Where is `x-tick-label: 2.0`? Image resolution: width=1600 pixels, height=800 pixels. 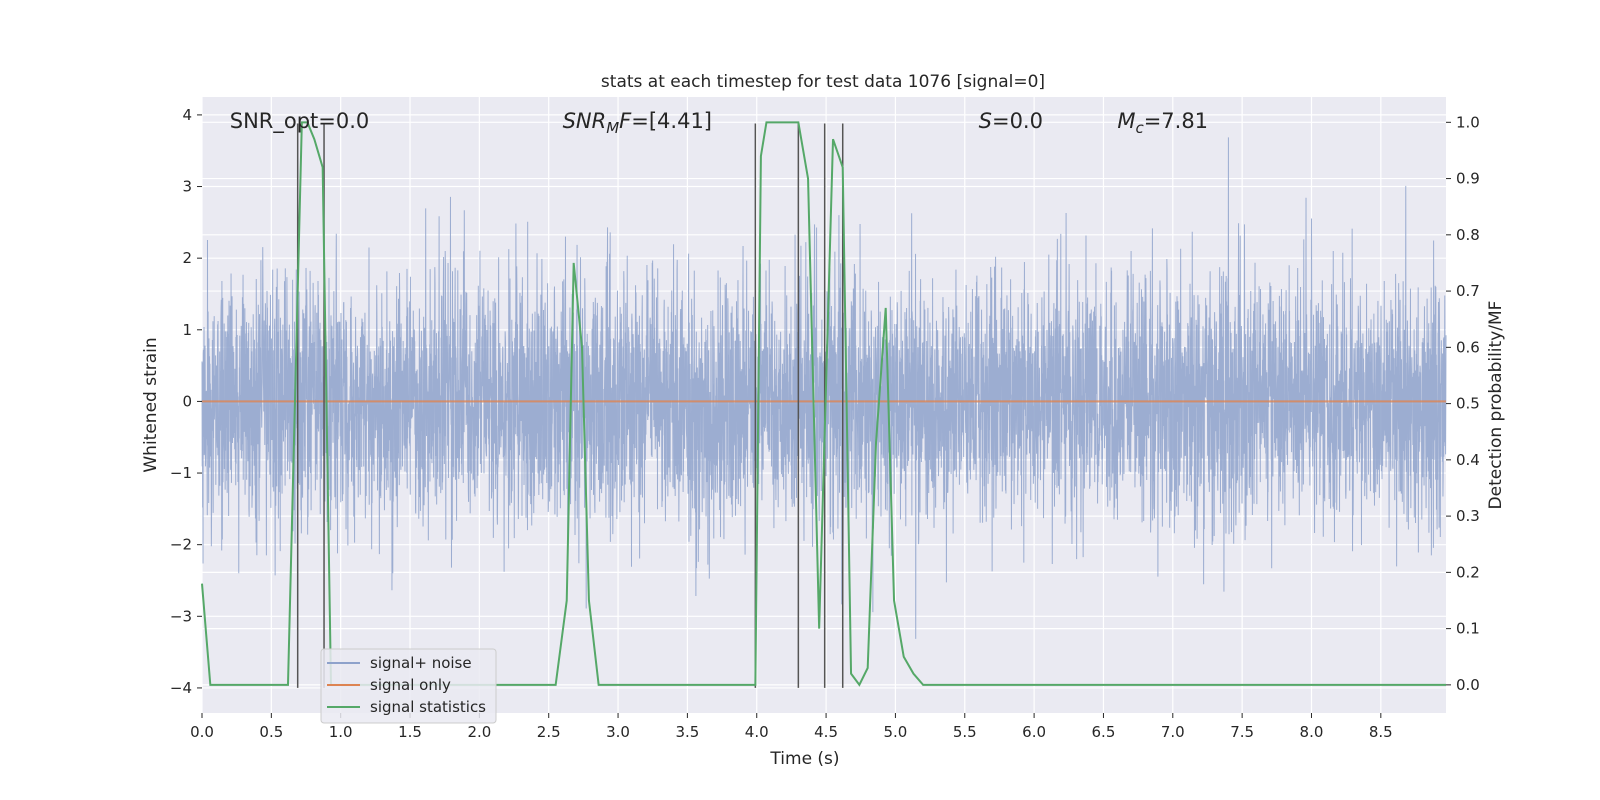 x-tick-label: 2.0 is located at coordinates (479, 732).